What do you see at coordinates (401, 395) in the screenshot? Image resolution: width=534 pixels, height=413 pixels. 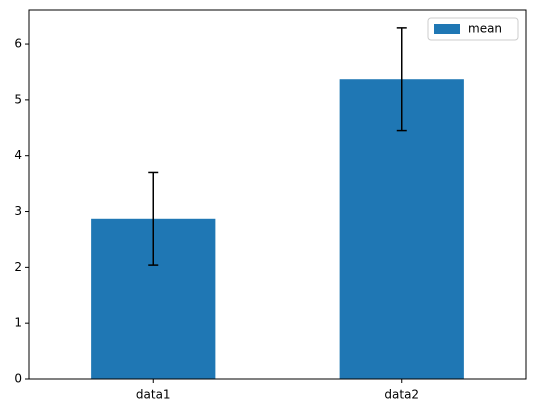 I see `x-tick-label: data2` at bounding box center [401, 395].